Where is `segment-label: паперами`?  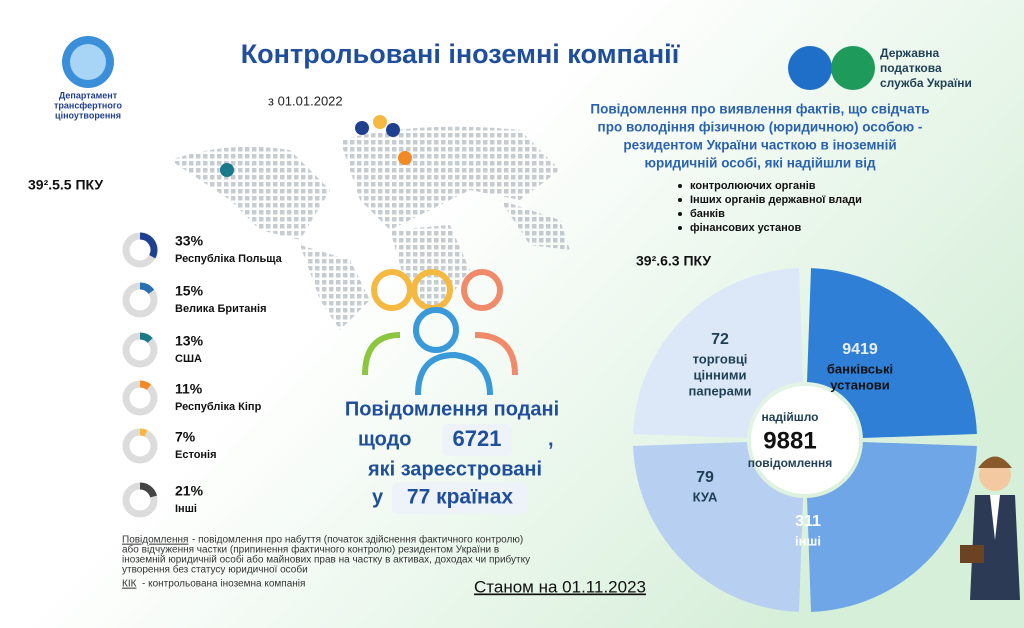
segment-label: паперами is located at coordinates (720, 390).